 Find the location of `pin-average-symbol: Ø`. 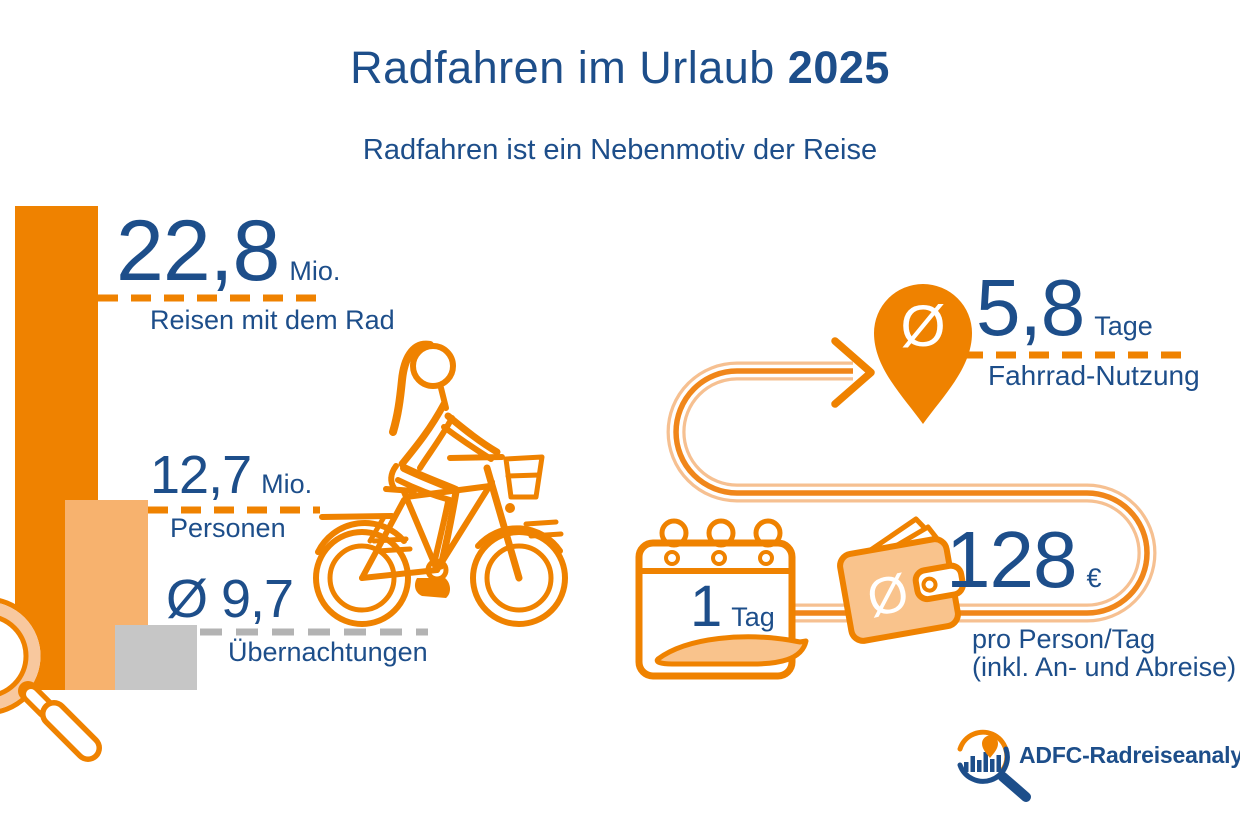

pin-average-symbol: Ø is located at coordinates (923, 326).